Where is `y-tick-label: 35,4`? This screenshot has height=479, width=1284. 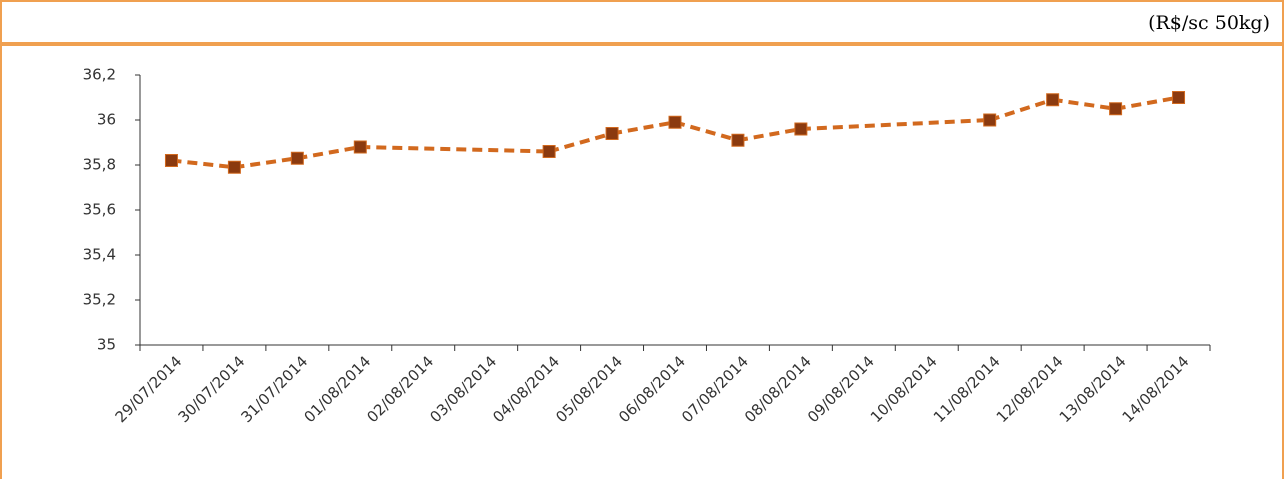 y-tick-label: 35,4 is located at coordinates (99, 255).